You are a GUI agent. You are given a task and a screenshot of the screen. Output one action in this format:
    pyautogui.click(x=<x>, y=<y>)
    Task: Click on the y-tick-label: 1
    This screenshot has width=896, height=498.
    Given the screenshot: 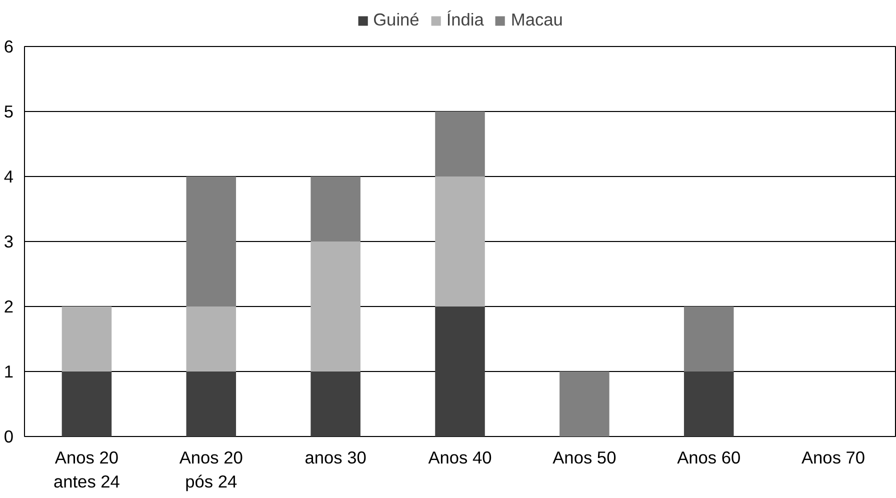 What is the action you would take?
    pyautogui.click(x=9, y=372)
    